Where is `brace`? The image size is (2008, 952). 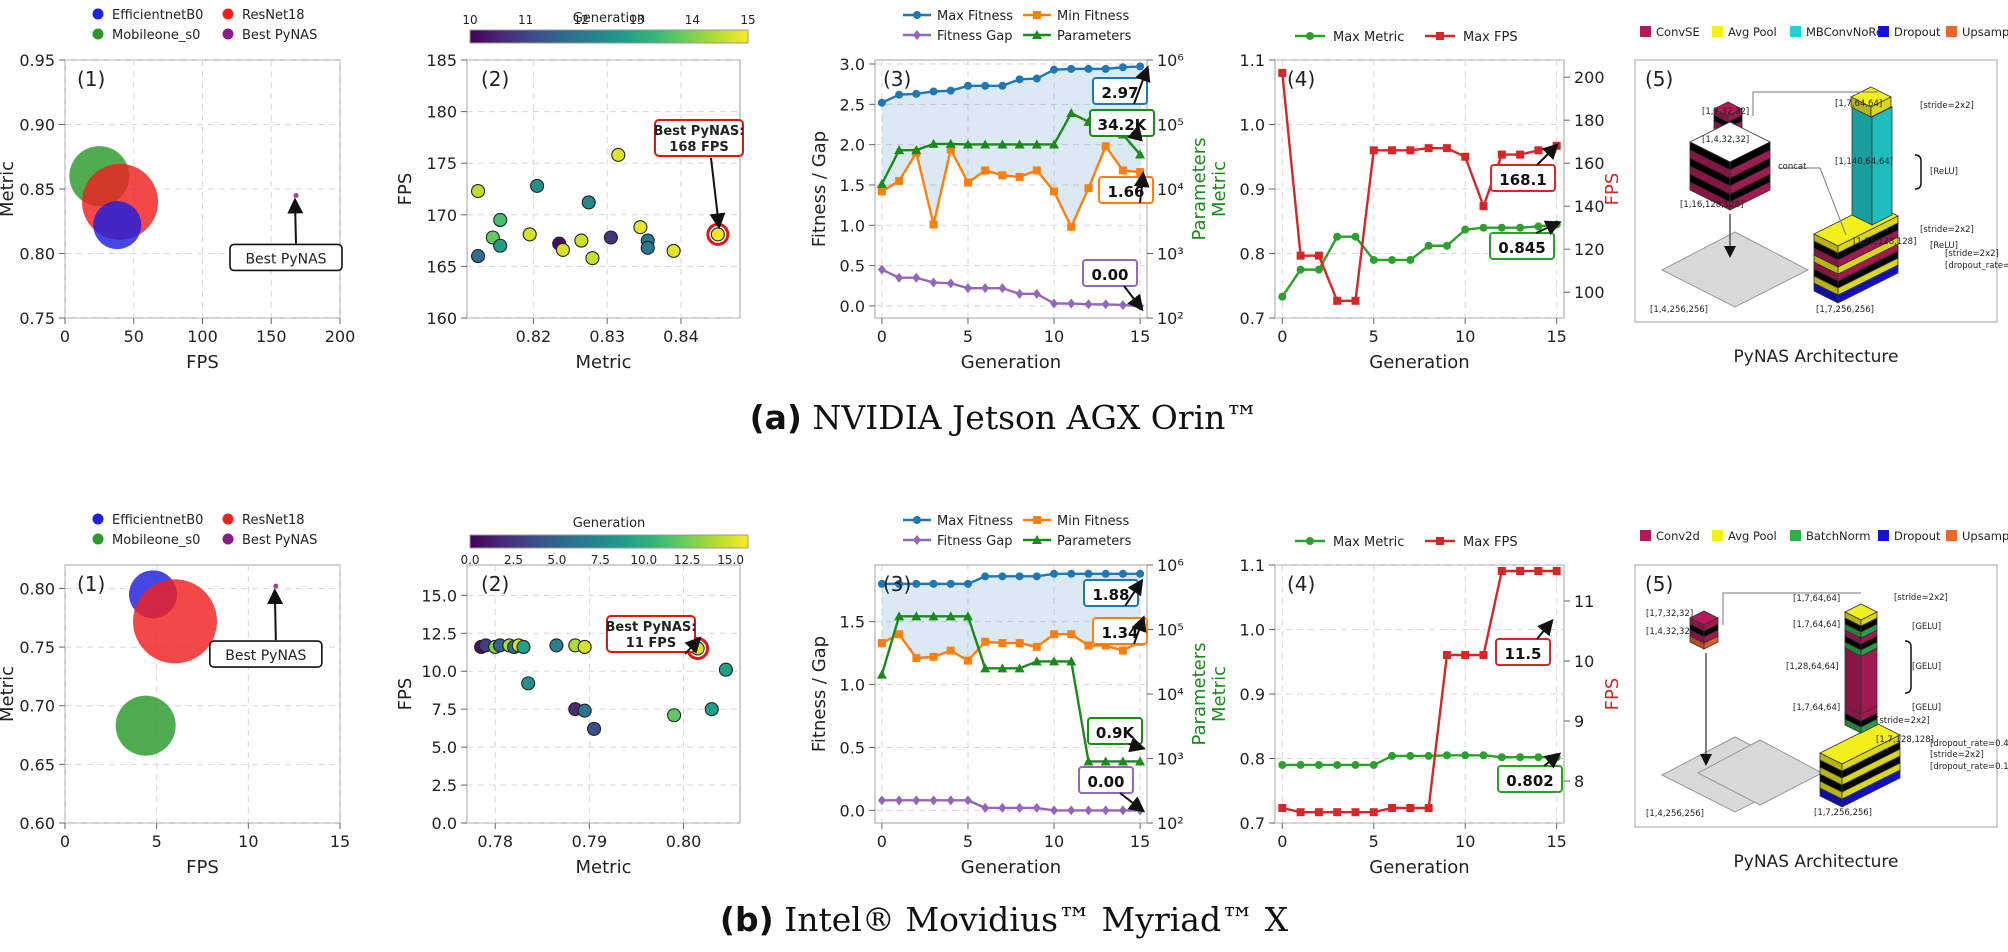
brace is located at coordinates (1908, 667).